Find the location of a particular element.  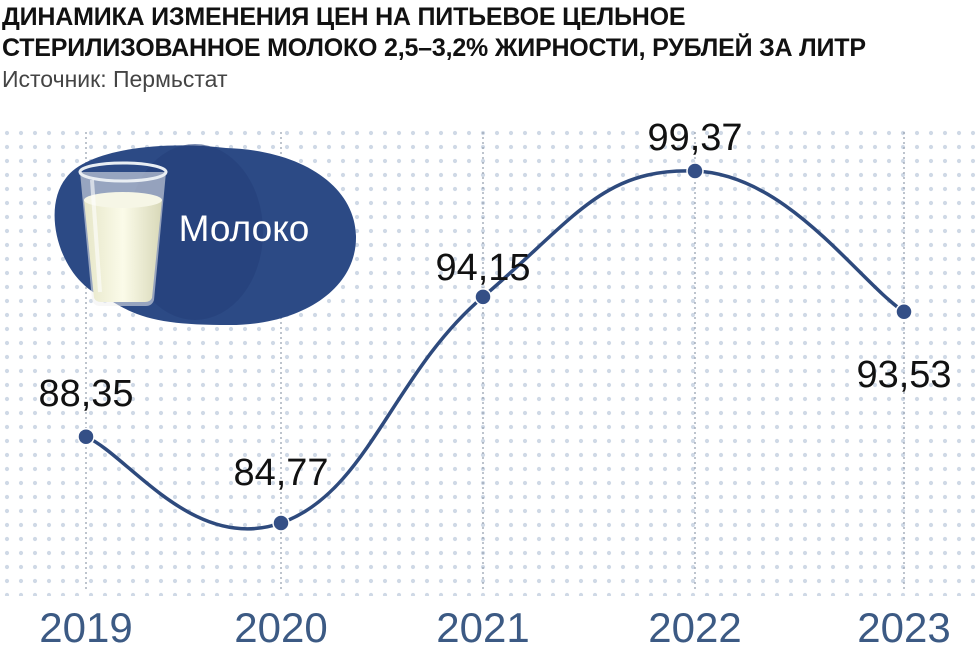

milk-illustration: Молоко is located at coordinates (205, 234).